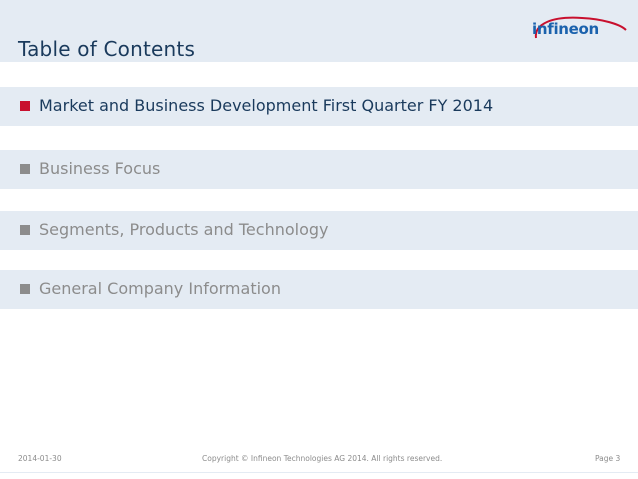 The image size is (638, 479). Describe the element at coordinates (160, 288) in the screenshot. I see `toc-item-label: General Company Information` at that location.